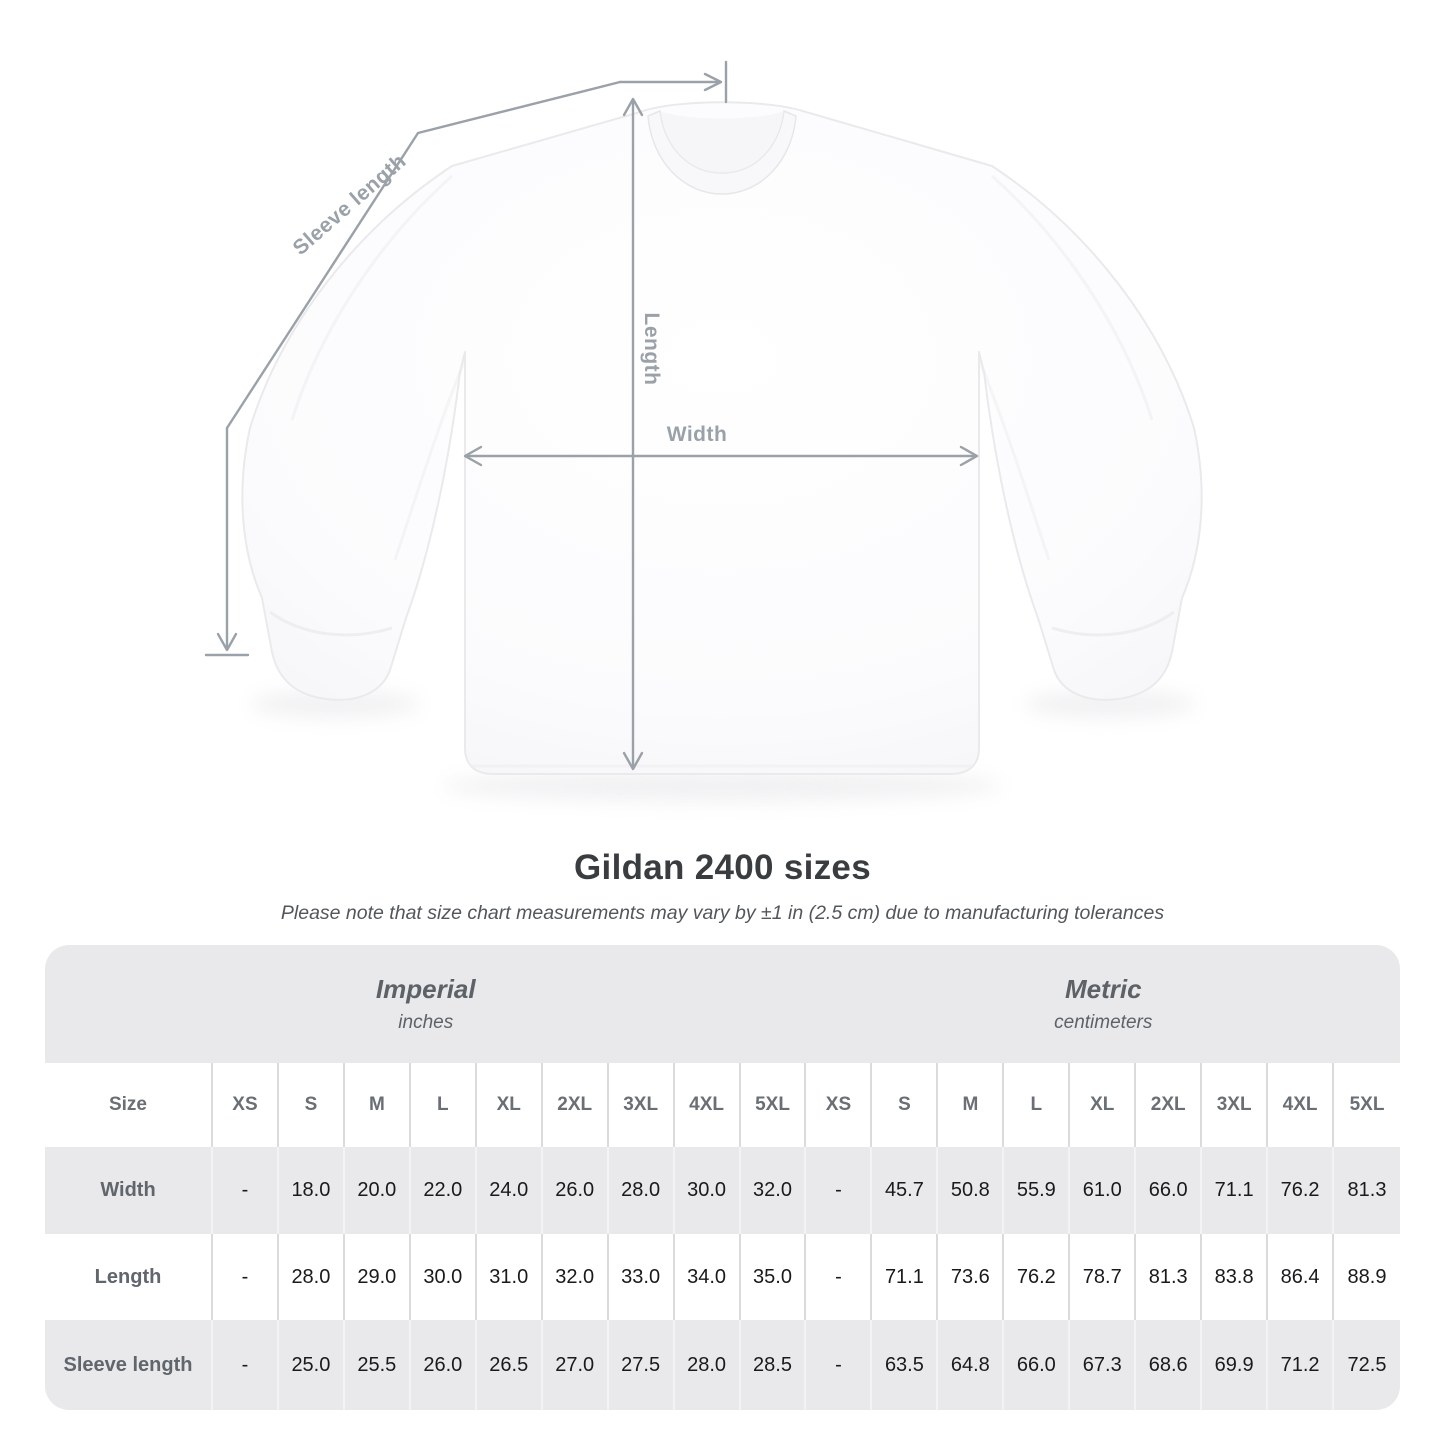 Image resolution: width=1445 pixels, height=1445 pixels. Describe the element at coordinates (510, 1365) in the screenshot. I see `value-cell: 26.5` at that location.